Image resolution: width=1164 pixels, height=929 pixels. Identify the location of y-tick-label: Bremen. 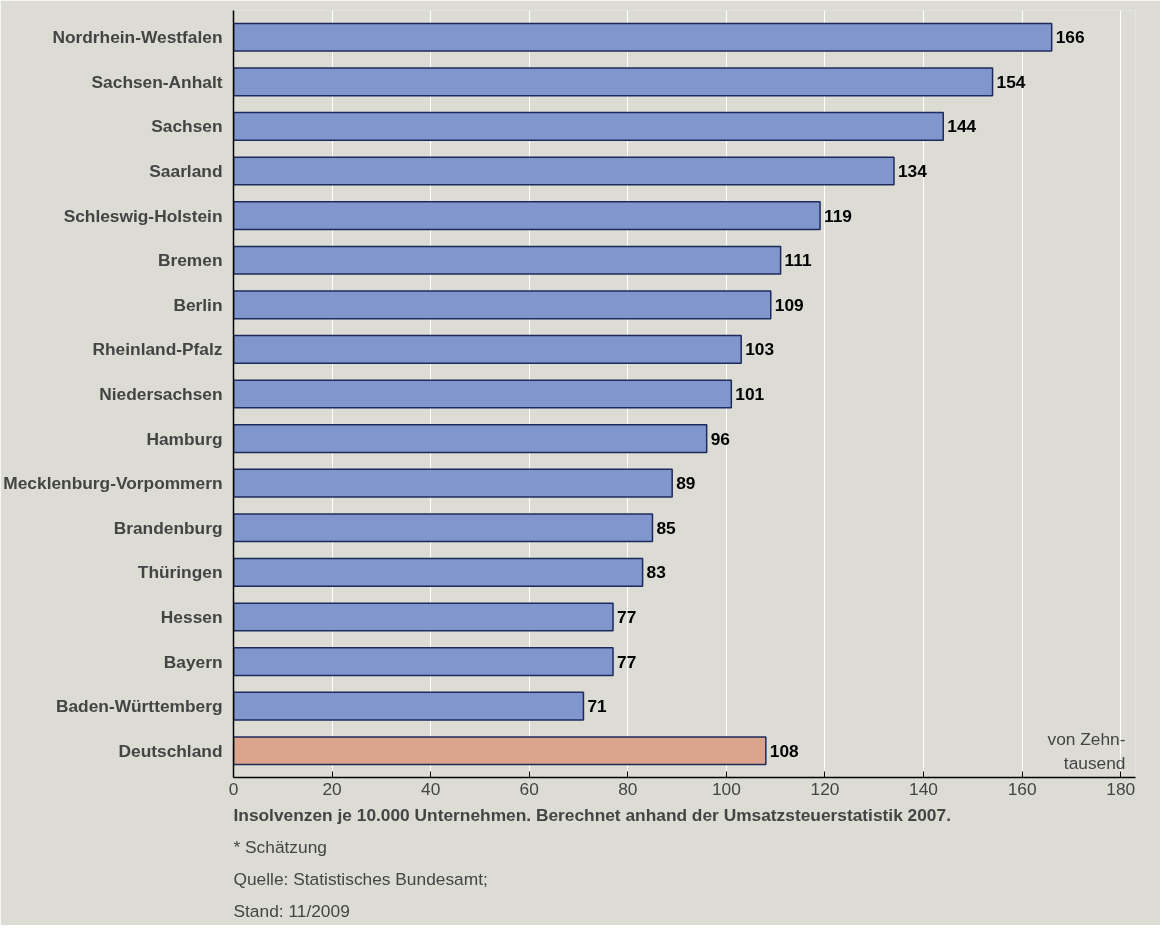
(190, 260).